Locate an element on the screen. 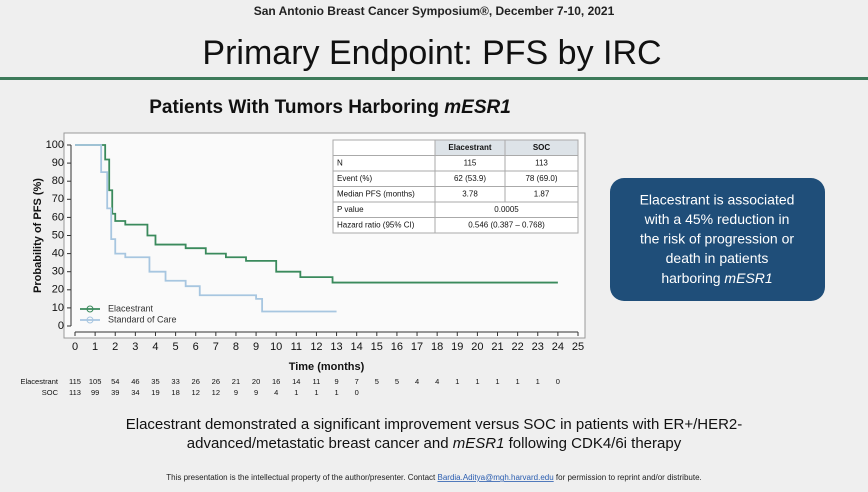 This screenshot has height=492, width=868. y-tick-label: 30 is located at coordinates (58, 272).